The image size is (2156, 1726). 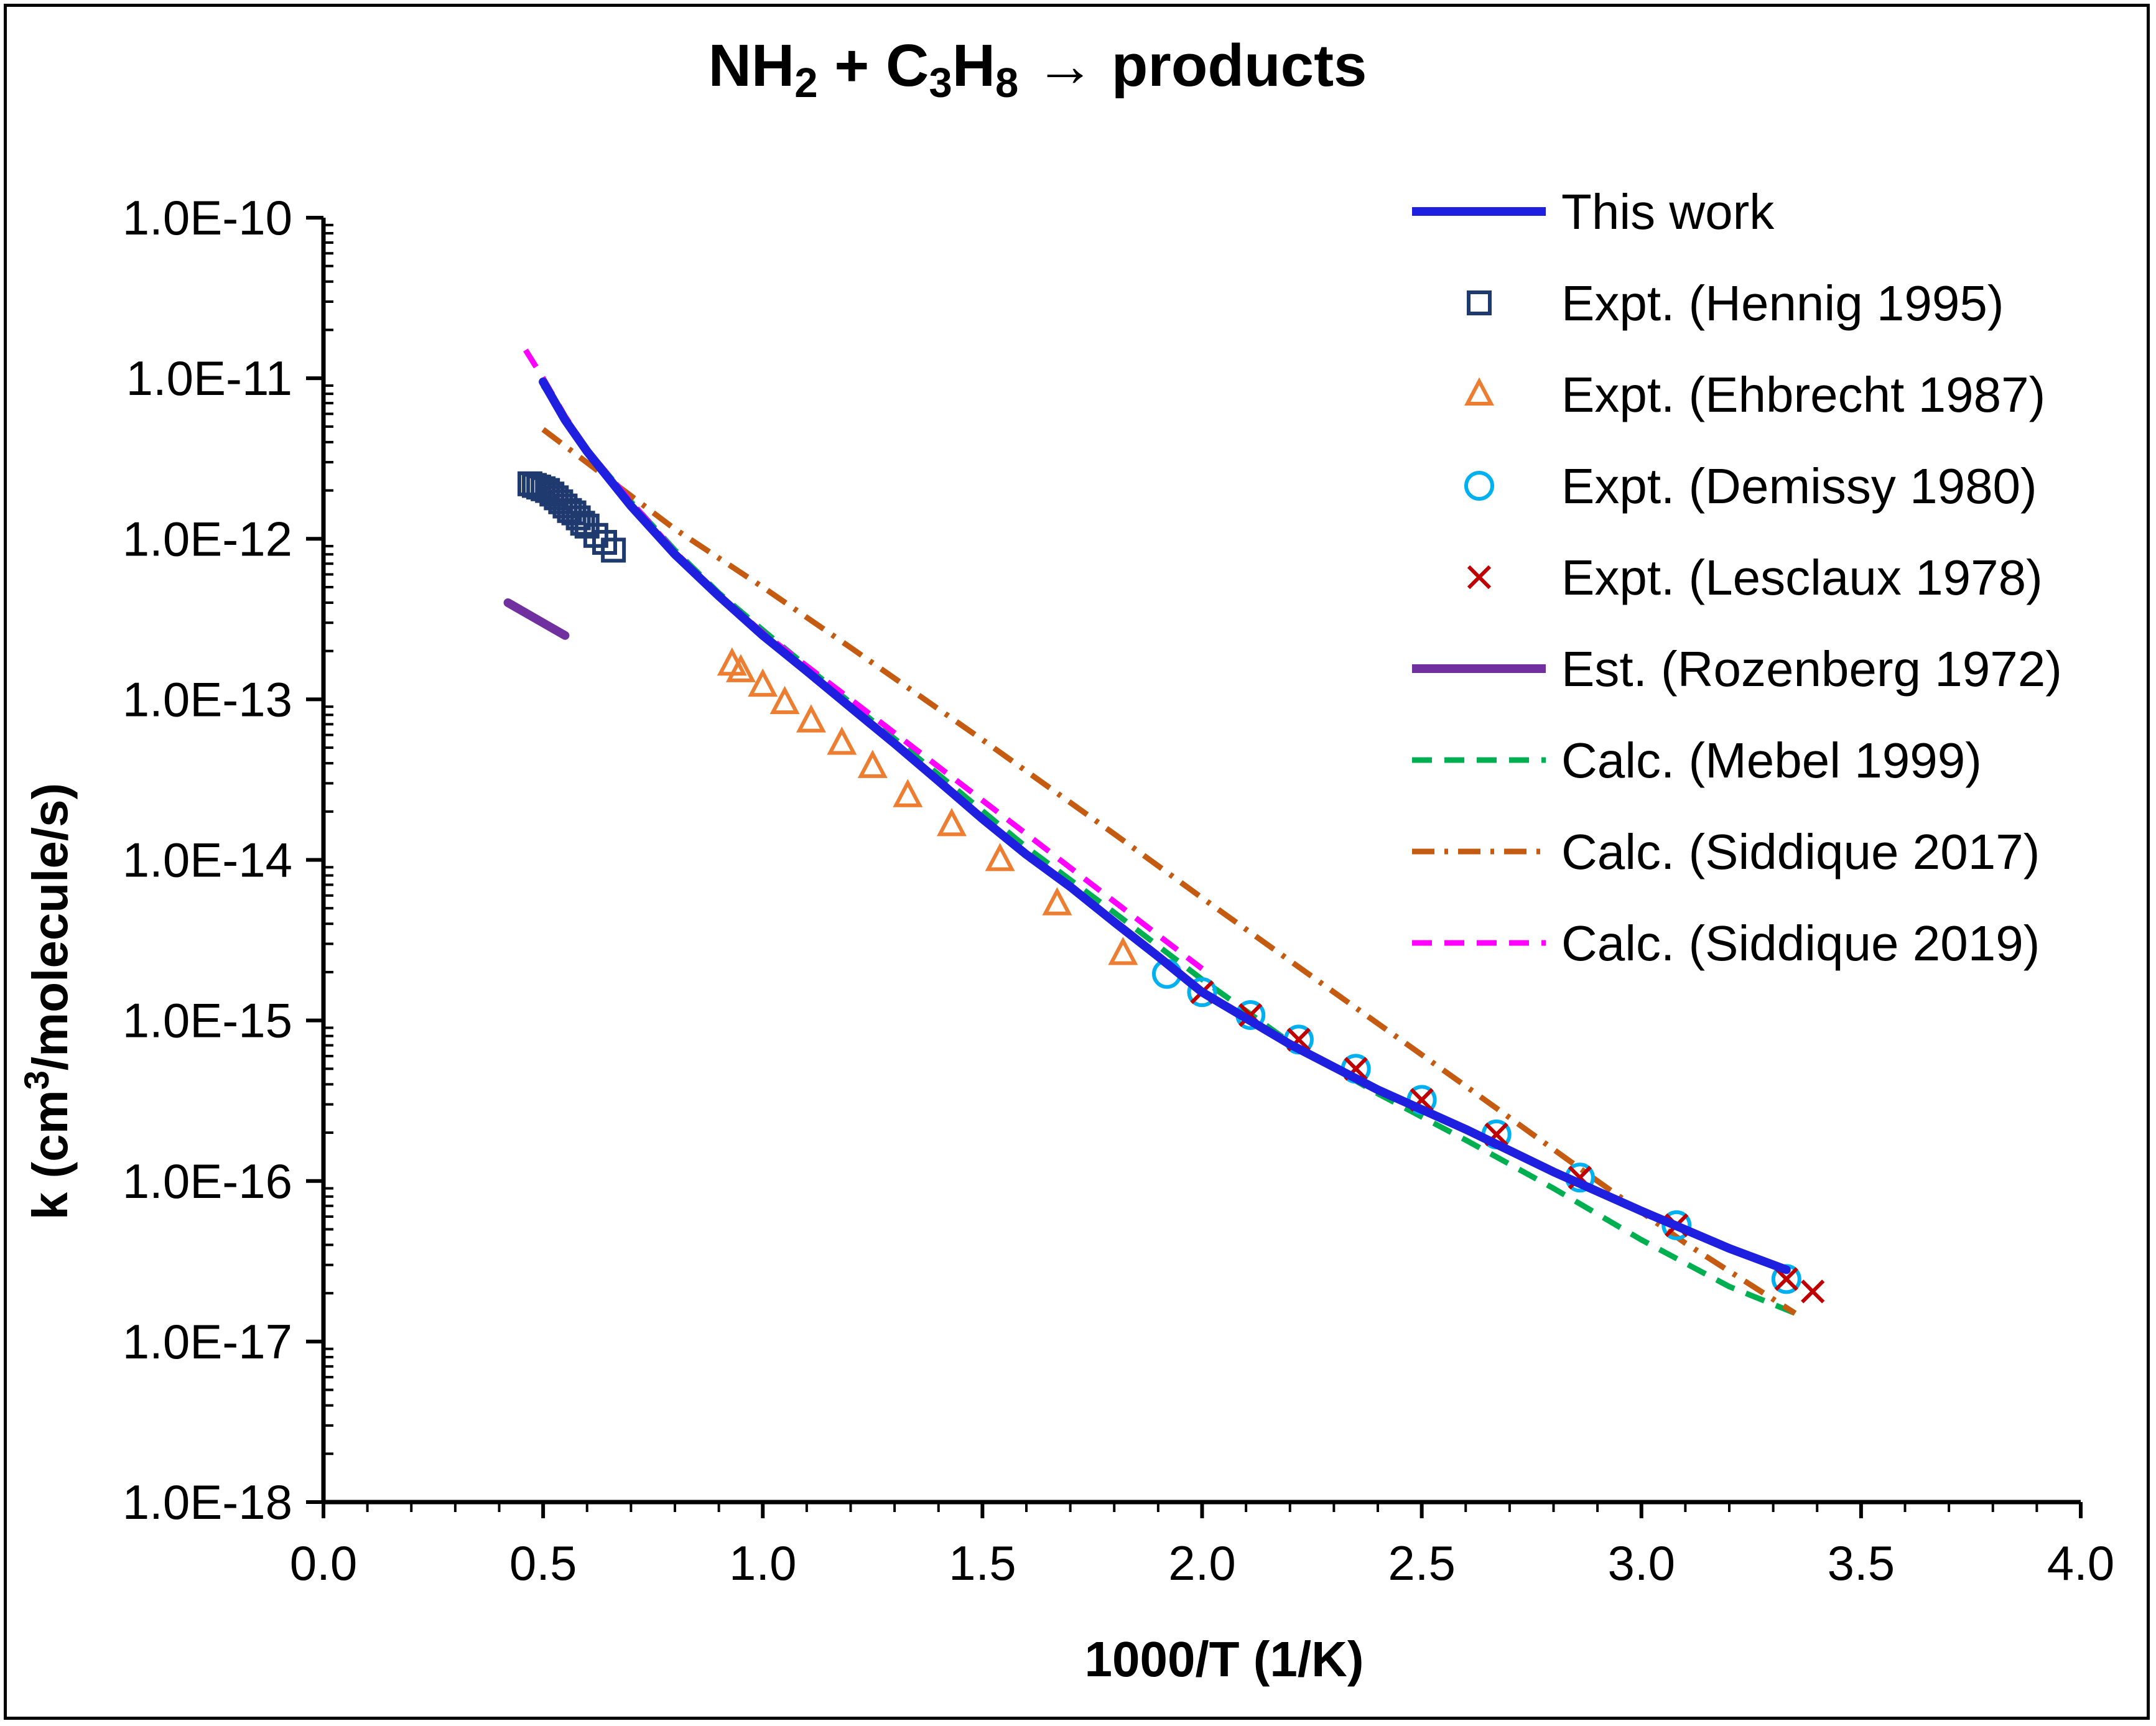 I want to click on series-calc-siddique-2019, so click(x=863, y=660).